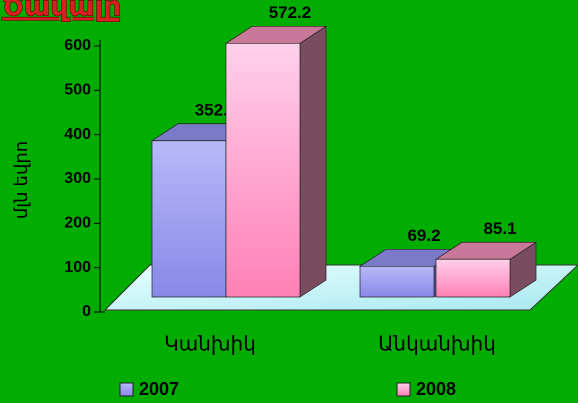 The image size is (578, 403). What do you see at coordinates (77, 45) in the screenshot?
I see `y-tick-label: 600` at bounding box center [77, 45].